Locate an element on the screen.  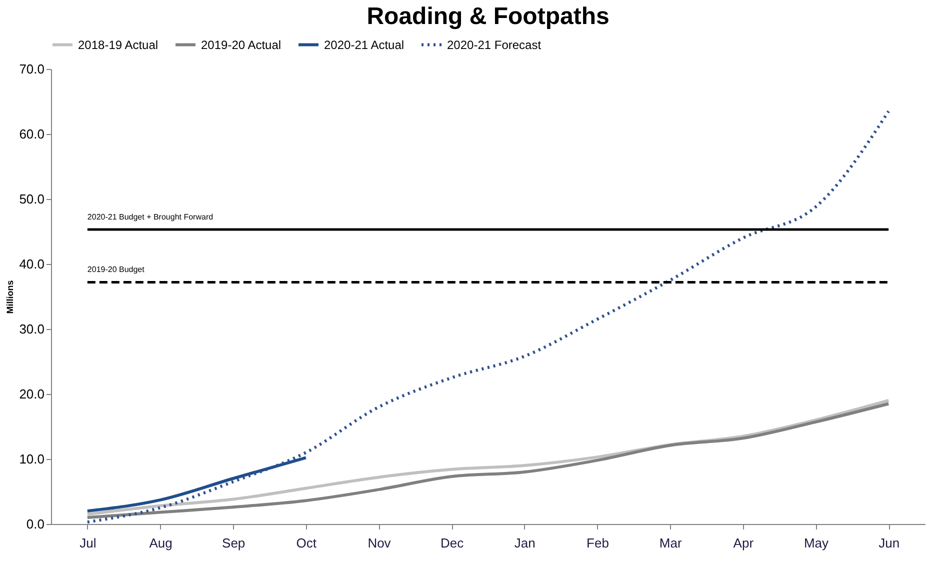
legend-label: 2019-20 Actual is located at coordinates (241, 45).